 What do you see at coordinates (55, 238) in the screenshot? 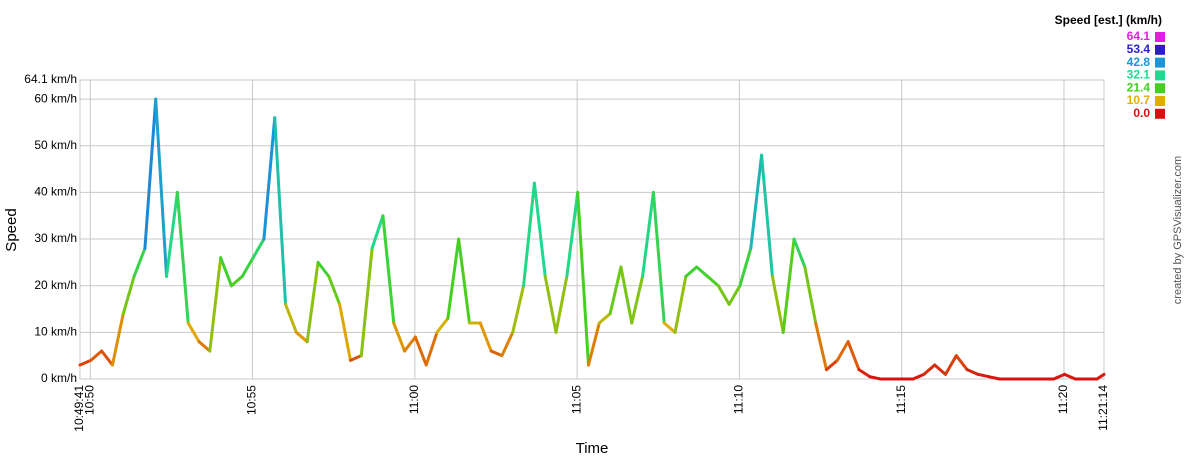
I see `y-tick-label: 30 km/h` at bounding box center [55, 238].